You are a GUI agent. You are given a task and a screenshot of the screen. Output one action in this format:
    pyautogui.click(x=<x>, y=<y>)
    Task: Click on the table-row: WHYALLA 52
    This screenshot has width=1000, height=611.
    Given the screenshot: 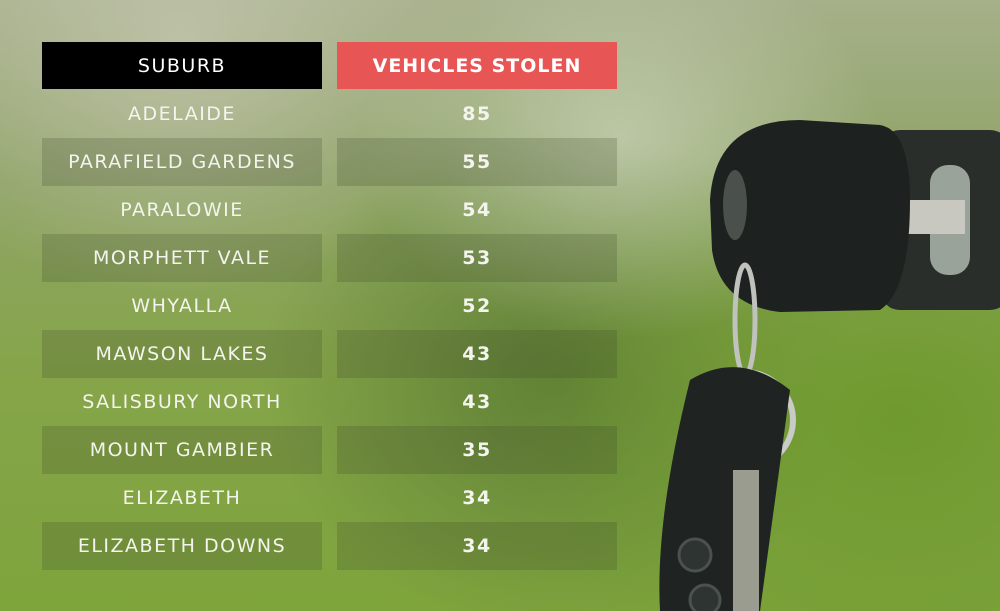 What is the action you would take?
    pyautogui.click(x=329, y=306)
    